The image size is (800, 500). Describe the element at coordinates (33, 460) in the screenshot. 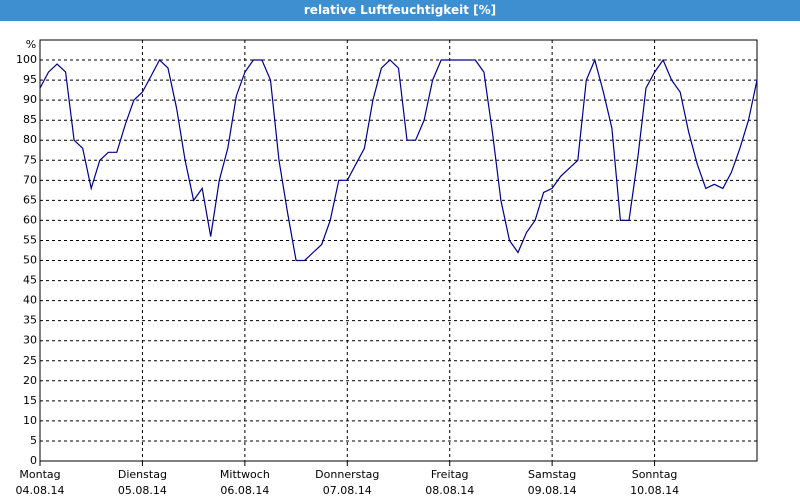

I see `y-tick-label: 0` at that location.